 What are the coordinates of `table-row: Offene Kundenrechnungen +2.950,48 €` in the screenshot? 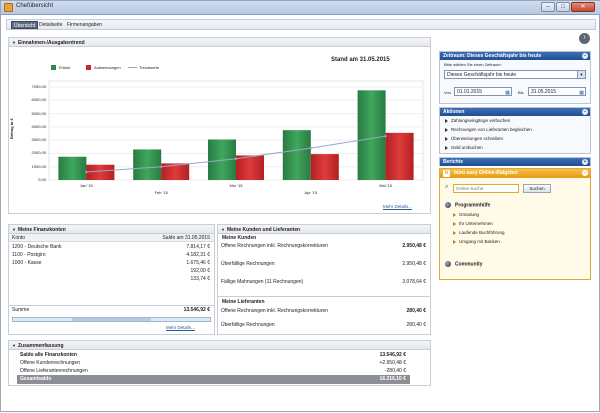 It's located at (213, 363).